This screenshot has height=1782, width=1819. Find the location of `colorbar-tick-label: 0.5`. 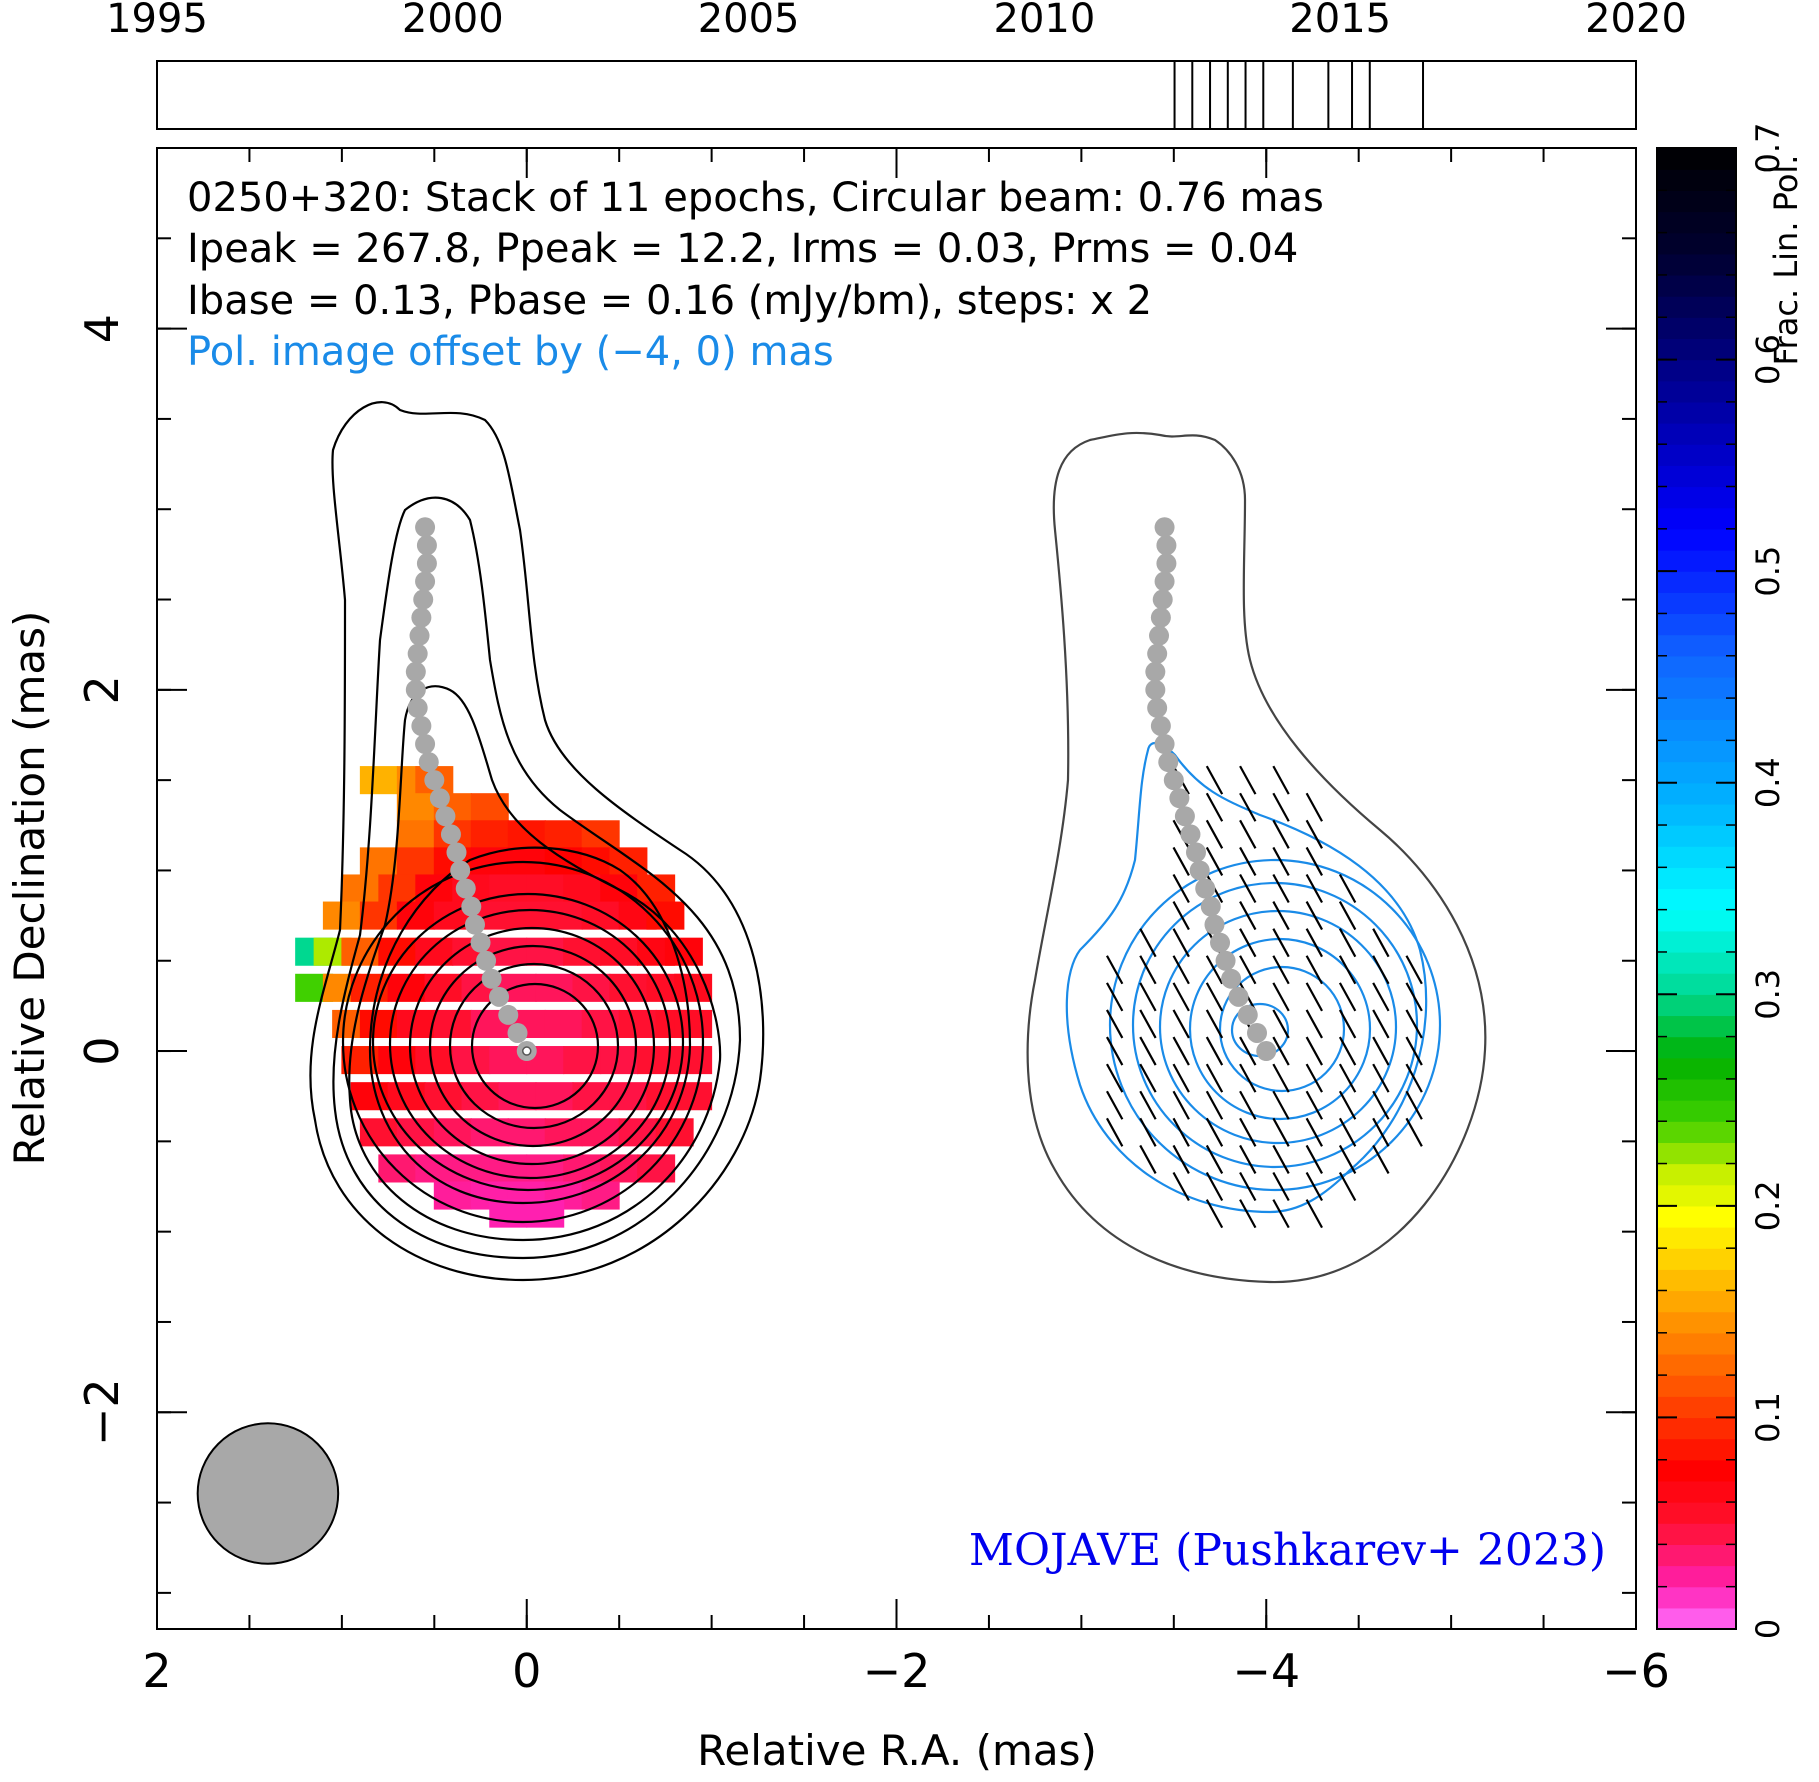

colorbar-tick-label: 0.5 is located at coordinates (1768, 571).